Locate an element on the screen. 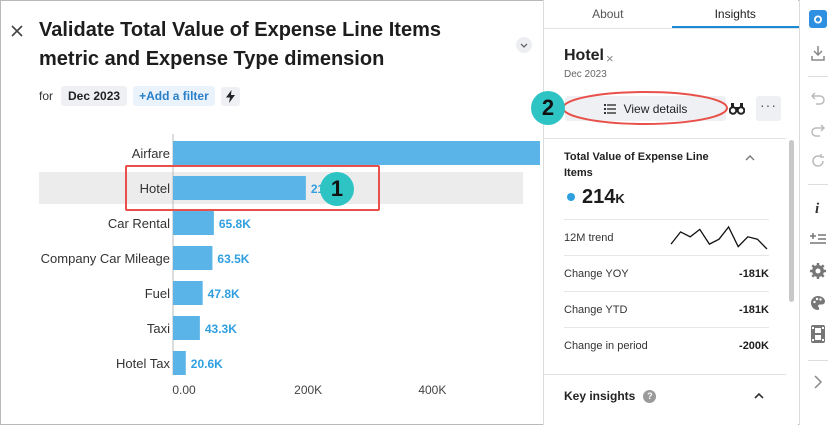 This screenshot has width=835, height=425. hotel-highlight-outline is located at coordinates (252, 188).